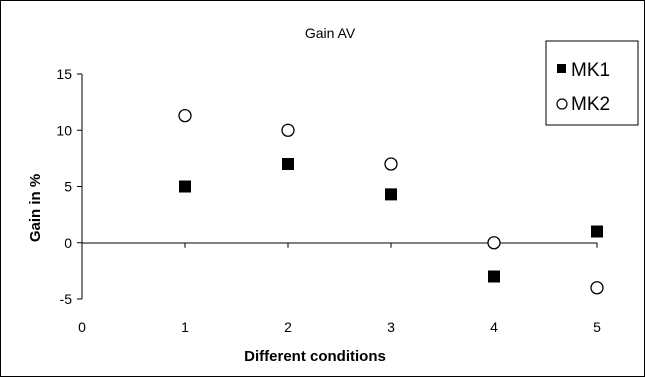 This screenshot has height=377, width=645. Describe the element at coordinates (64, 74) in the screenshot. I see `y-tick-label: 15` at that location.